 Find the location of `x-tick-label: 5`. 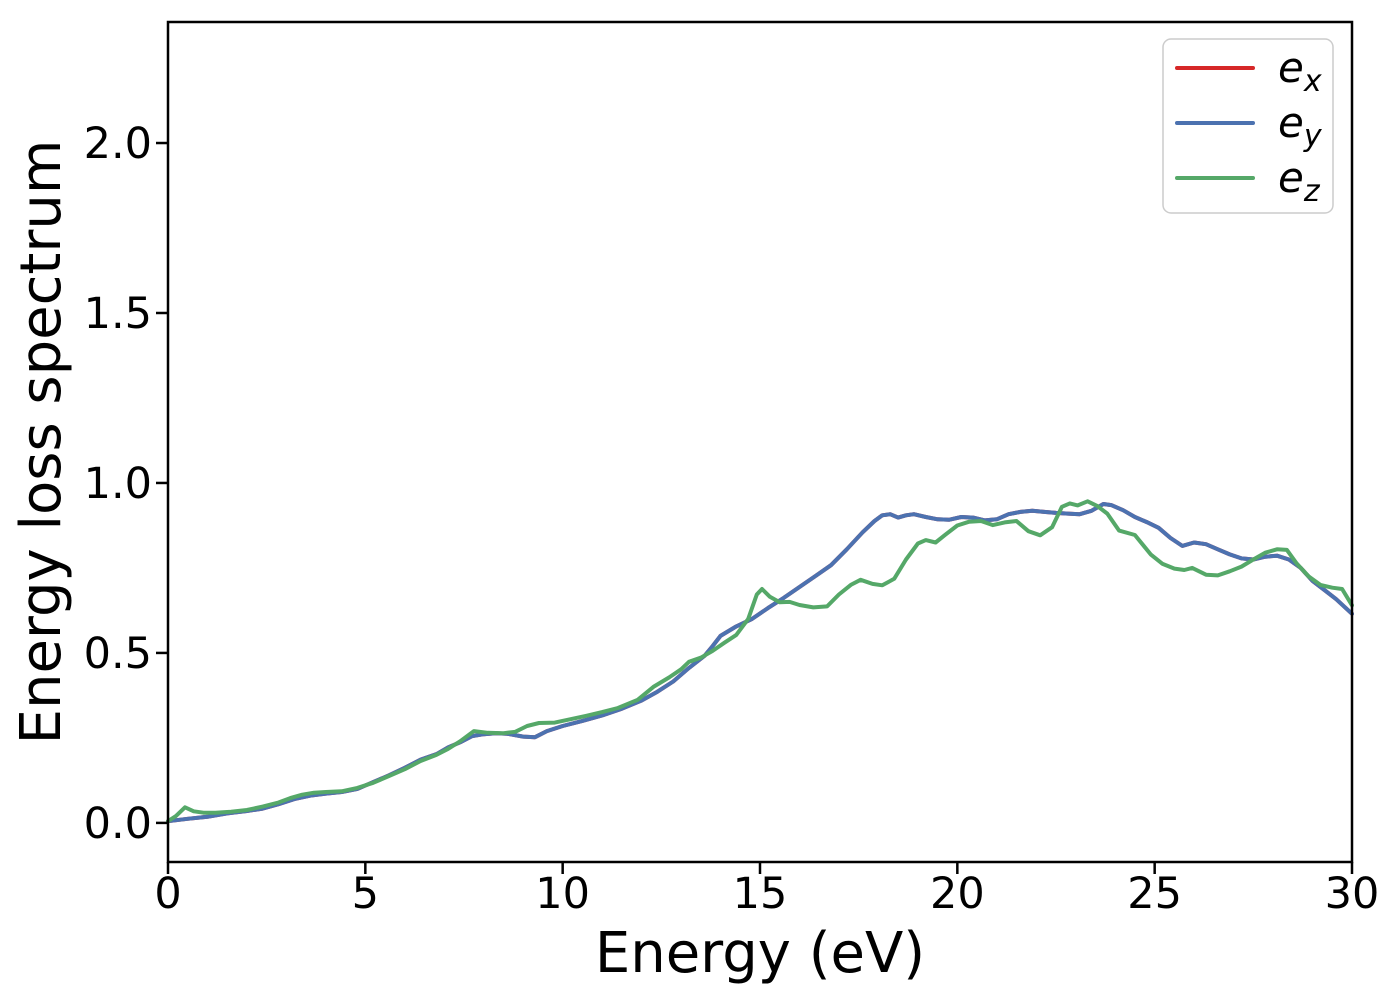

x-tick-label: 5 is located at coordinates (365, 894).